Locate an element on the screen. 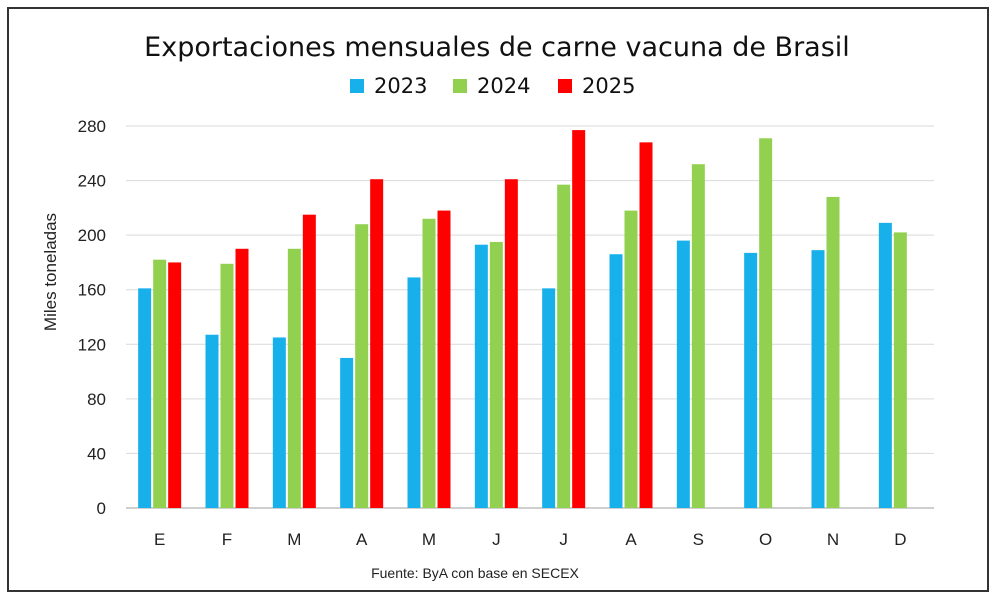 The height and width of the screenshot is (603, 1000). y-tick-label: 200 is located at coordinates (92, 235).